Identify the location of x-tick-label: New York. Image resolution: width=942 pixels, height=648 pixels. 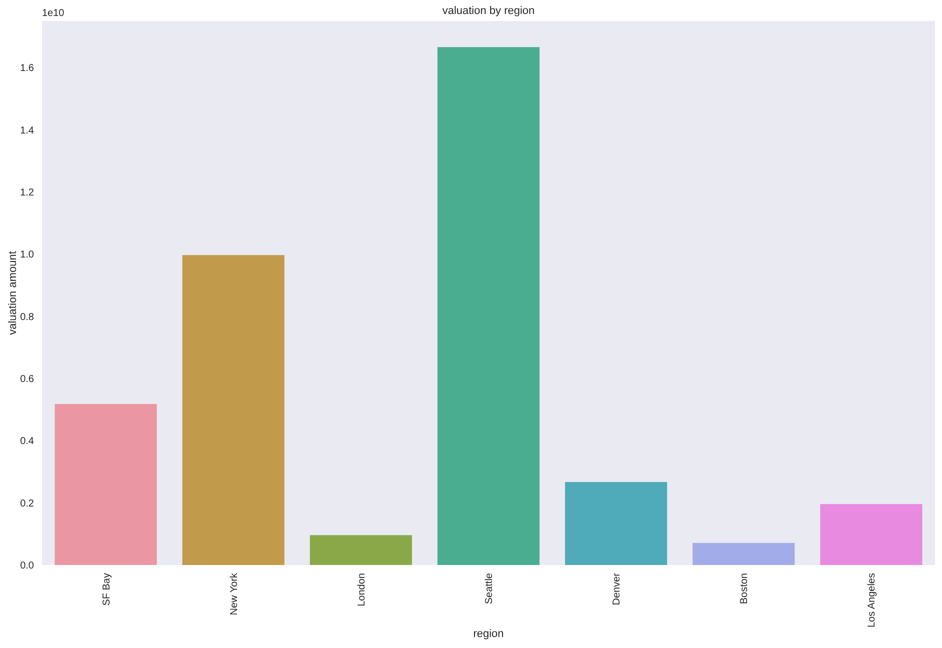
(234, 594).